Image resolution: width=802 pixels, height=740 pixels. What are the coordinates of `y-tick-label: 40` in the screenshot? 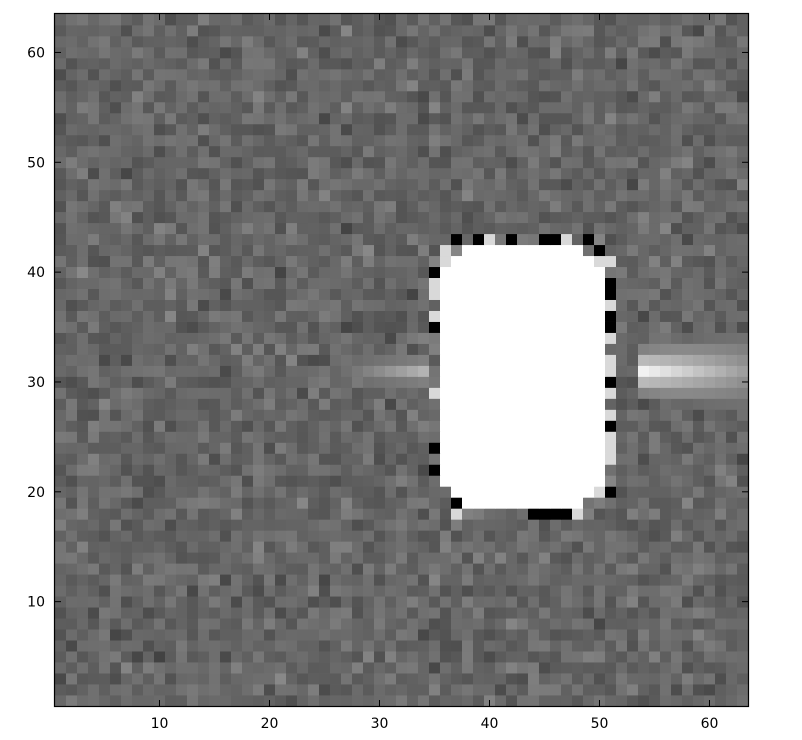 It's located at (36, 273).